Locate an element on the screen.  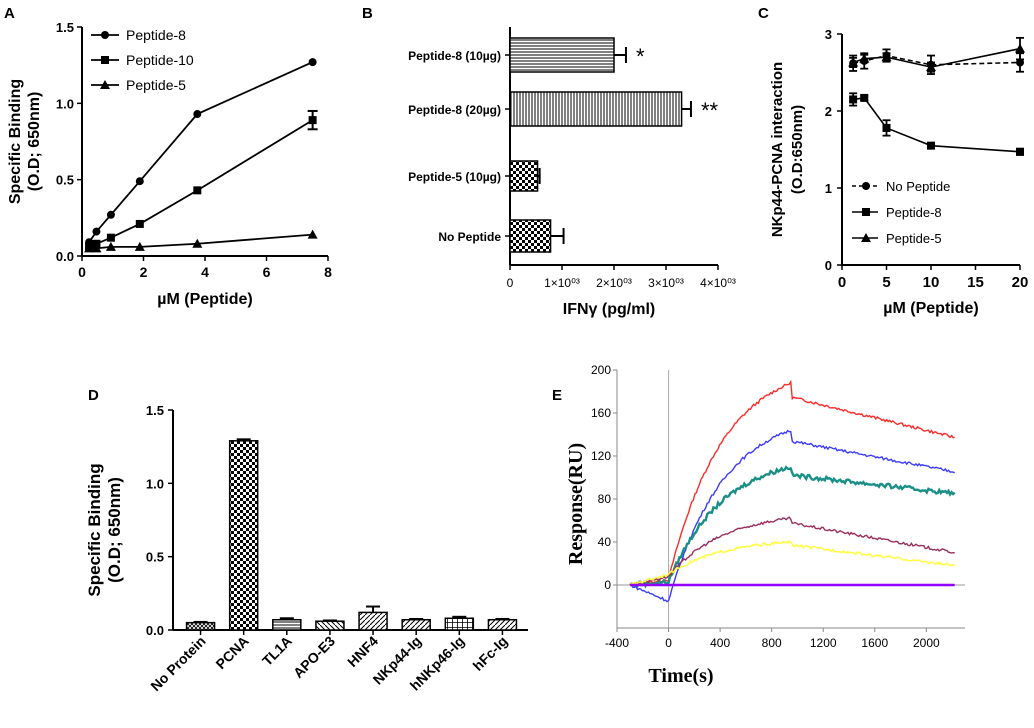
y-tick-label: 0.0 is located at coordinates (155, 630).